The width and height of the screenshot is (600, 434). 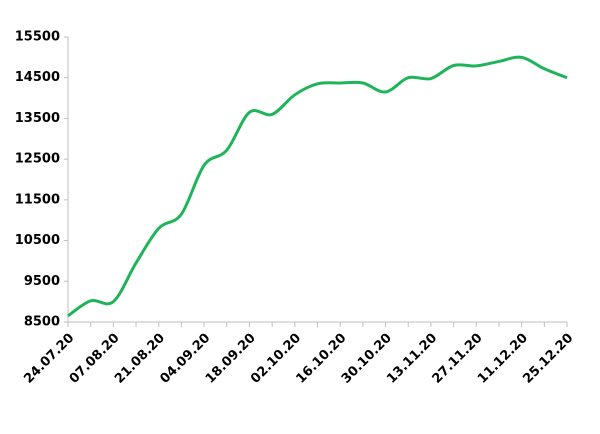 What do you see at coordinates (42, 322) in the screenshot?
I see `y-tick-label: 8500` at bounding box center [42, 322].